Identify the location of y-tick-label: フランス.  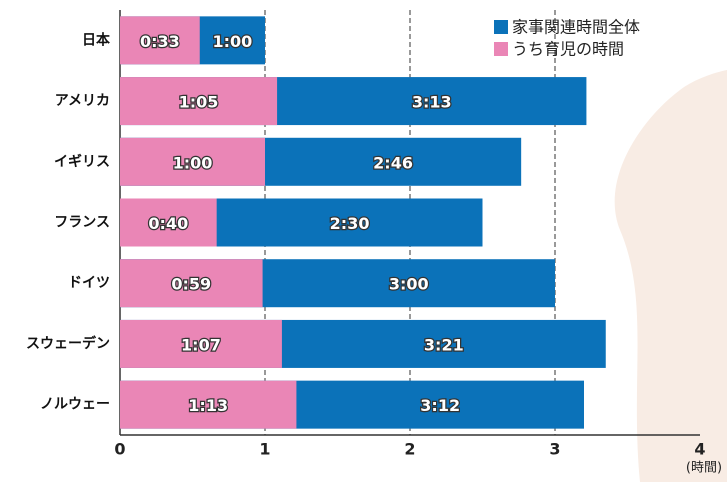
(82, 223).